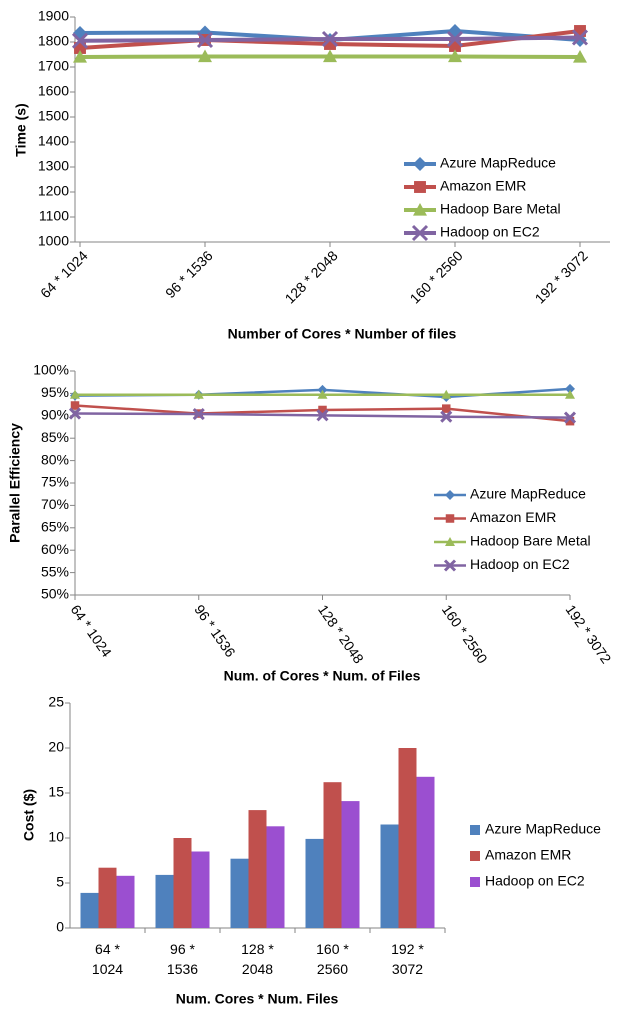 This screenshot has height=1012, width=629. Describe the element at coordinates (55, 527) in the screenshot. I see `y-tick-label: 65%` at that location.